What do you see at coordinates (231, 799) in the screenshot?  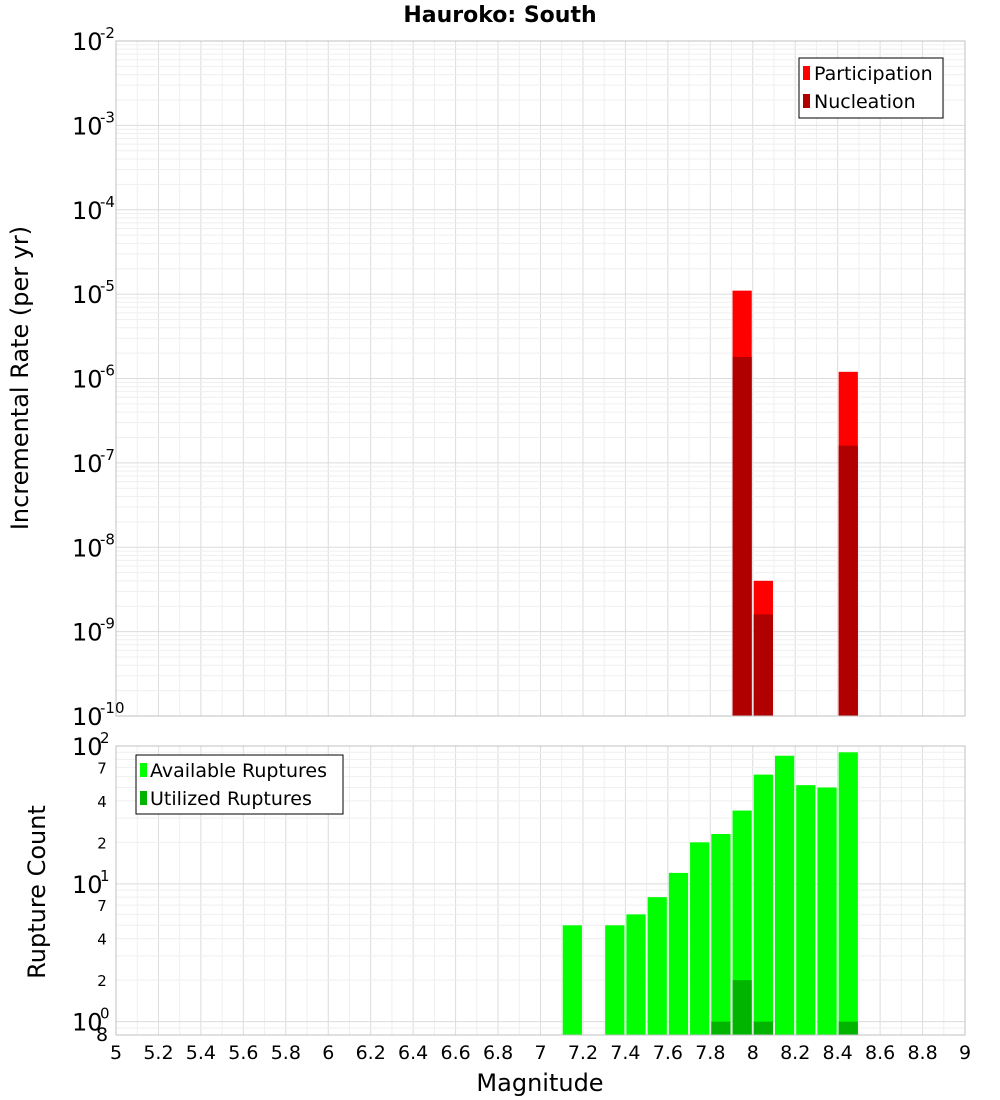 I see `legend-label-utilized: Utilized Ruptures` at bounding box center [231, 799].